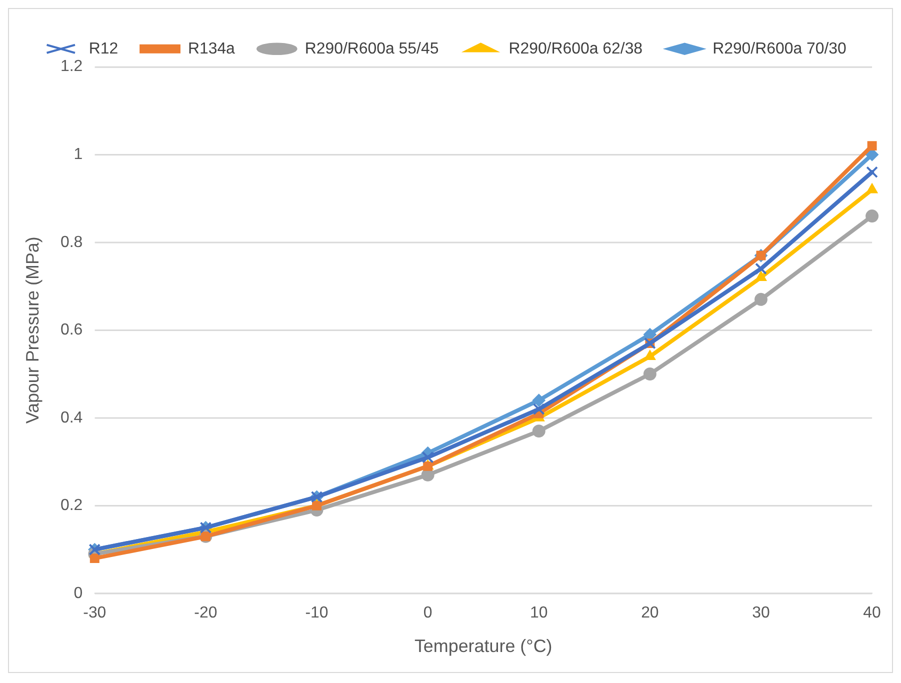  Describe the element at coordinates (212, 49) in the screenshot. I see `legend-label: R134a` at that location.